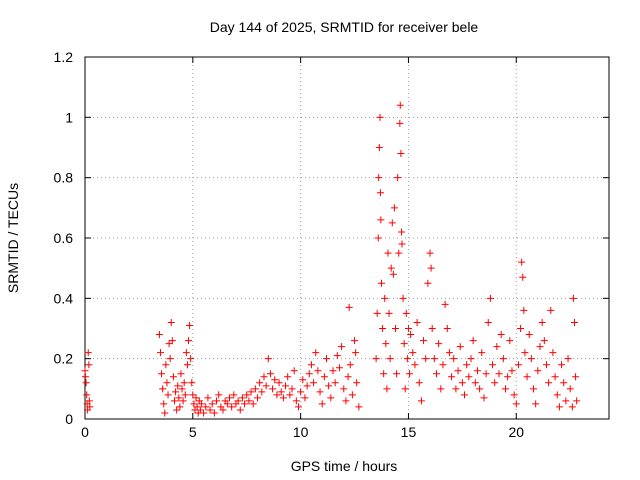  I want to click on x-tick-label: 10, so click(301, 432).